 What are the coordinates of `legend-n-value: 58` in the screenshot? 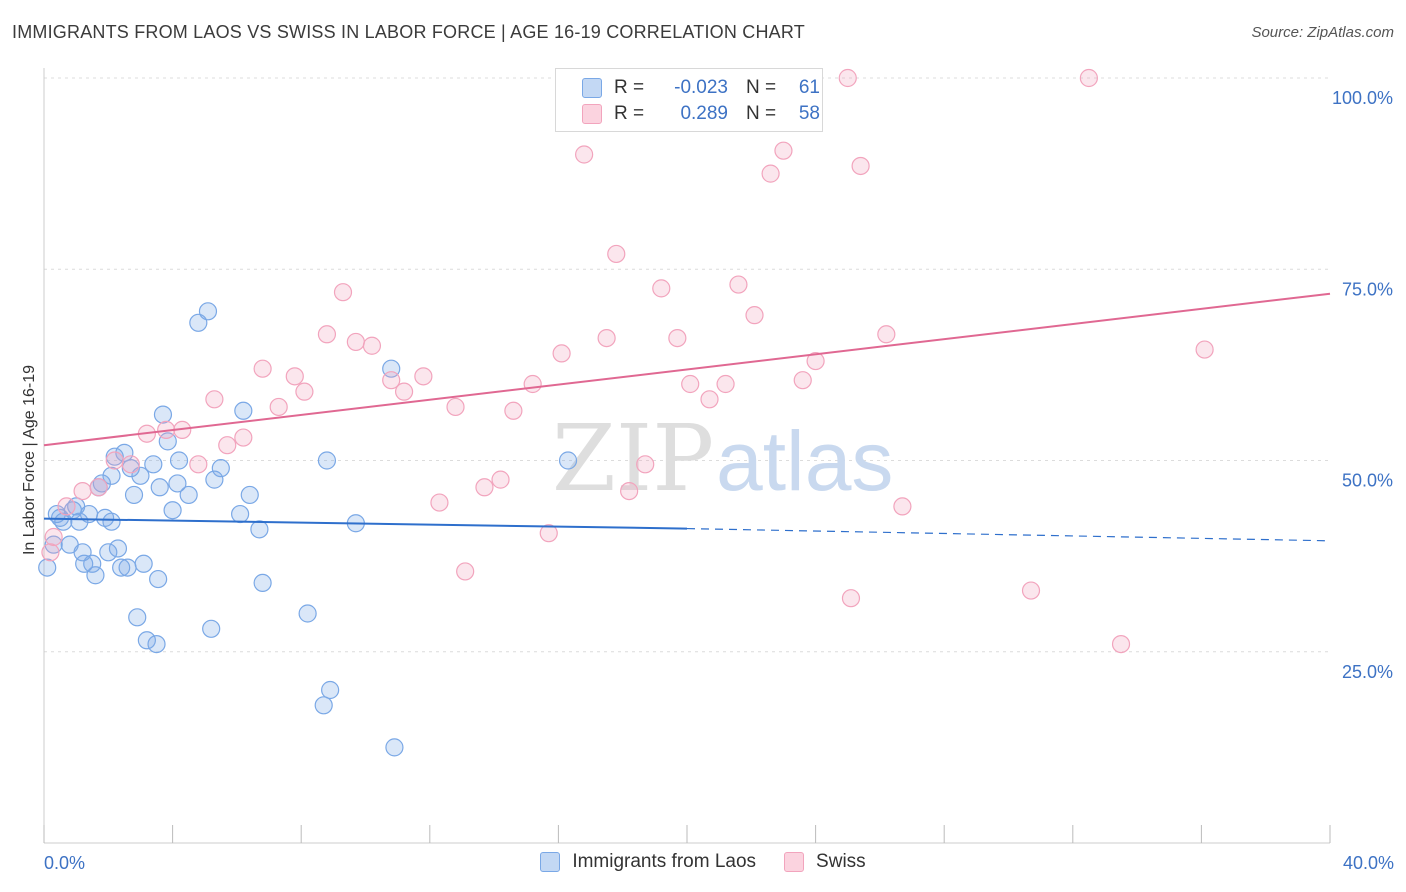 It's located at (809, 113).